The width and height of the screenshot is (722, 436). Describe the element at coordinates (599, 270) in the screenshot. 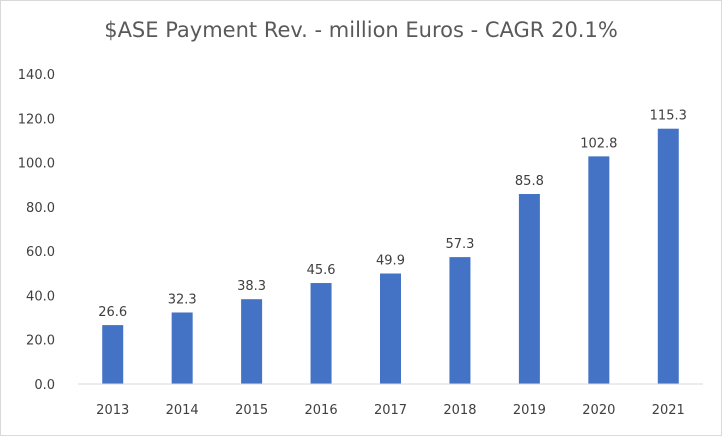

I see `bar-2020` at that location.